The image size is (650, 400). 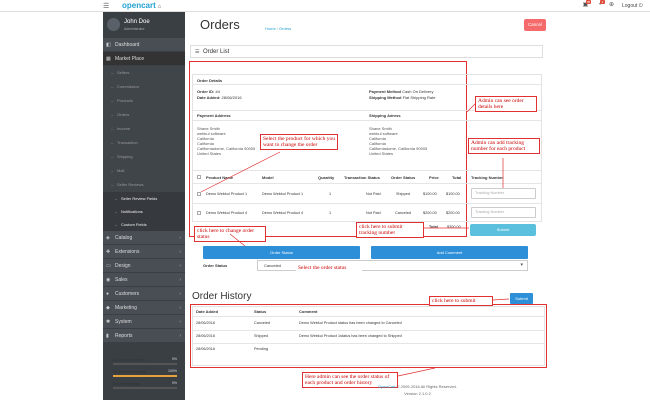 What do you see at coordinates (144, 129) in the screenshot?
I see `sidebar-sub-income: – Income` at bounding box center [144, 129].